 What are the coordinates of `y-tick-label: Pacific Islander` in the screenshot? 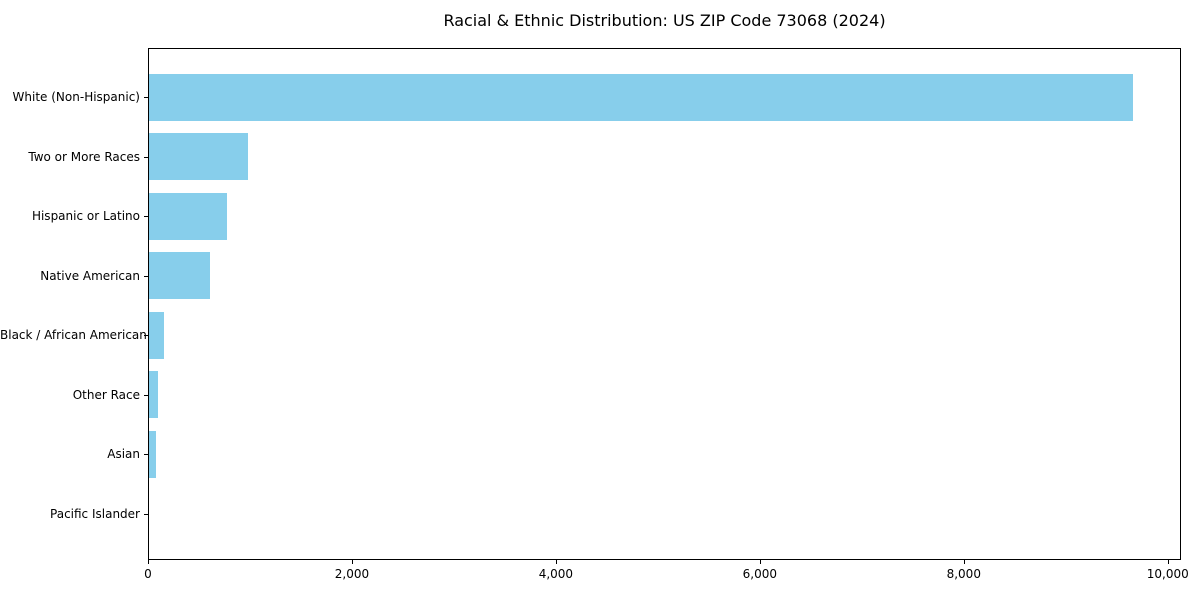 It's located at (95, 513).